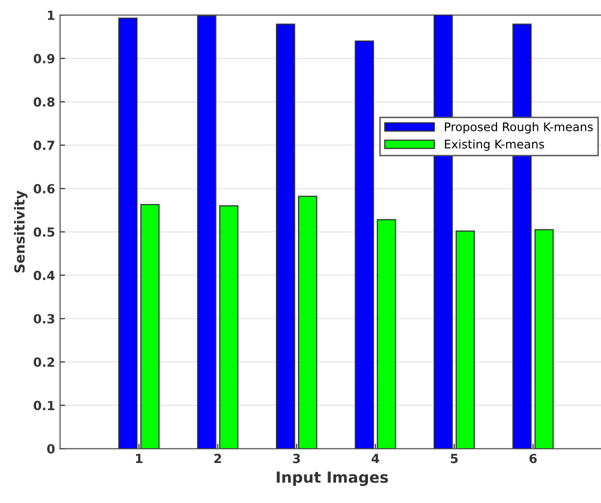  Describe the element at coordinates (332, 479) in the screenshot. I see `x-axis-title: Input Images` at that location.